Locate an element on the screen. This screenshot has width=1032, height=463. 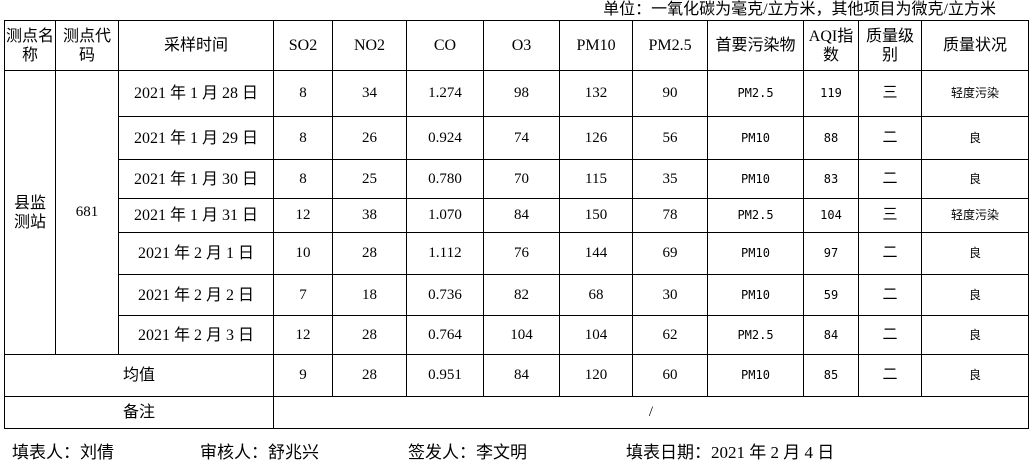
cell-co: 0.924 is located at coordinates (445, 138).